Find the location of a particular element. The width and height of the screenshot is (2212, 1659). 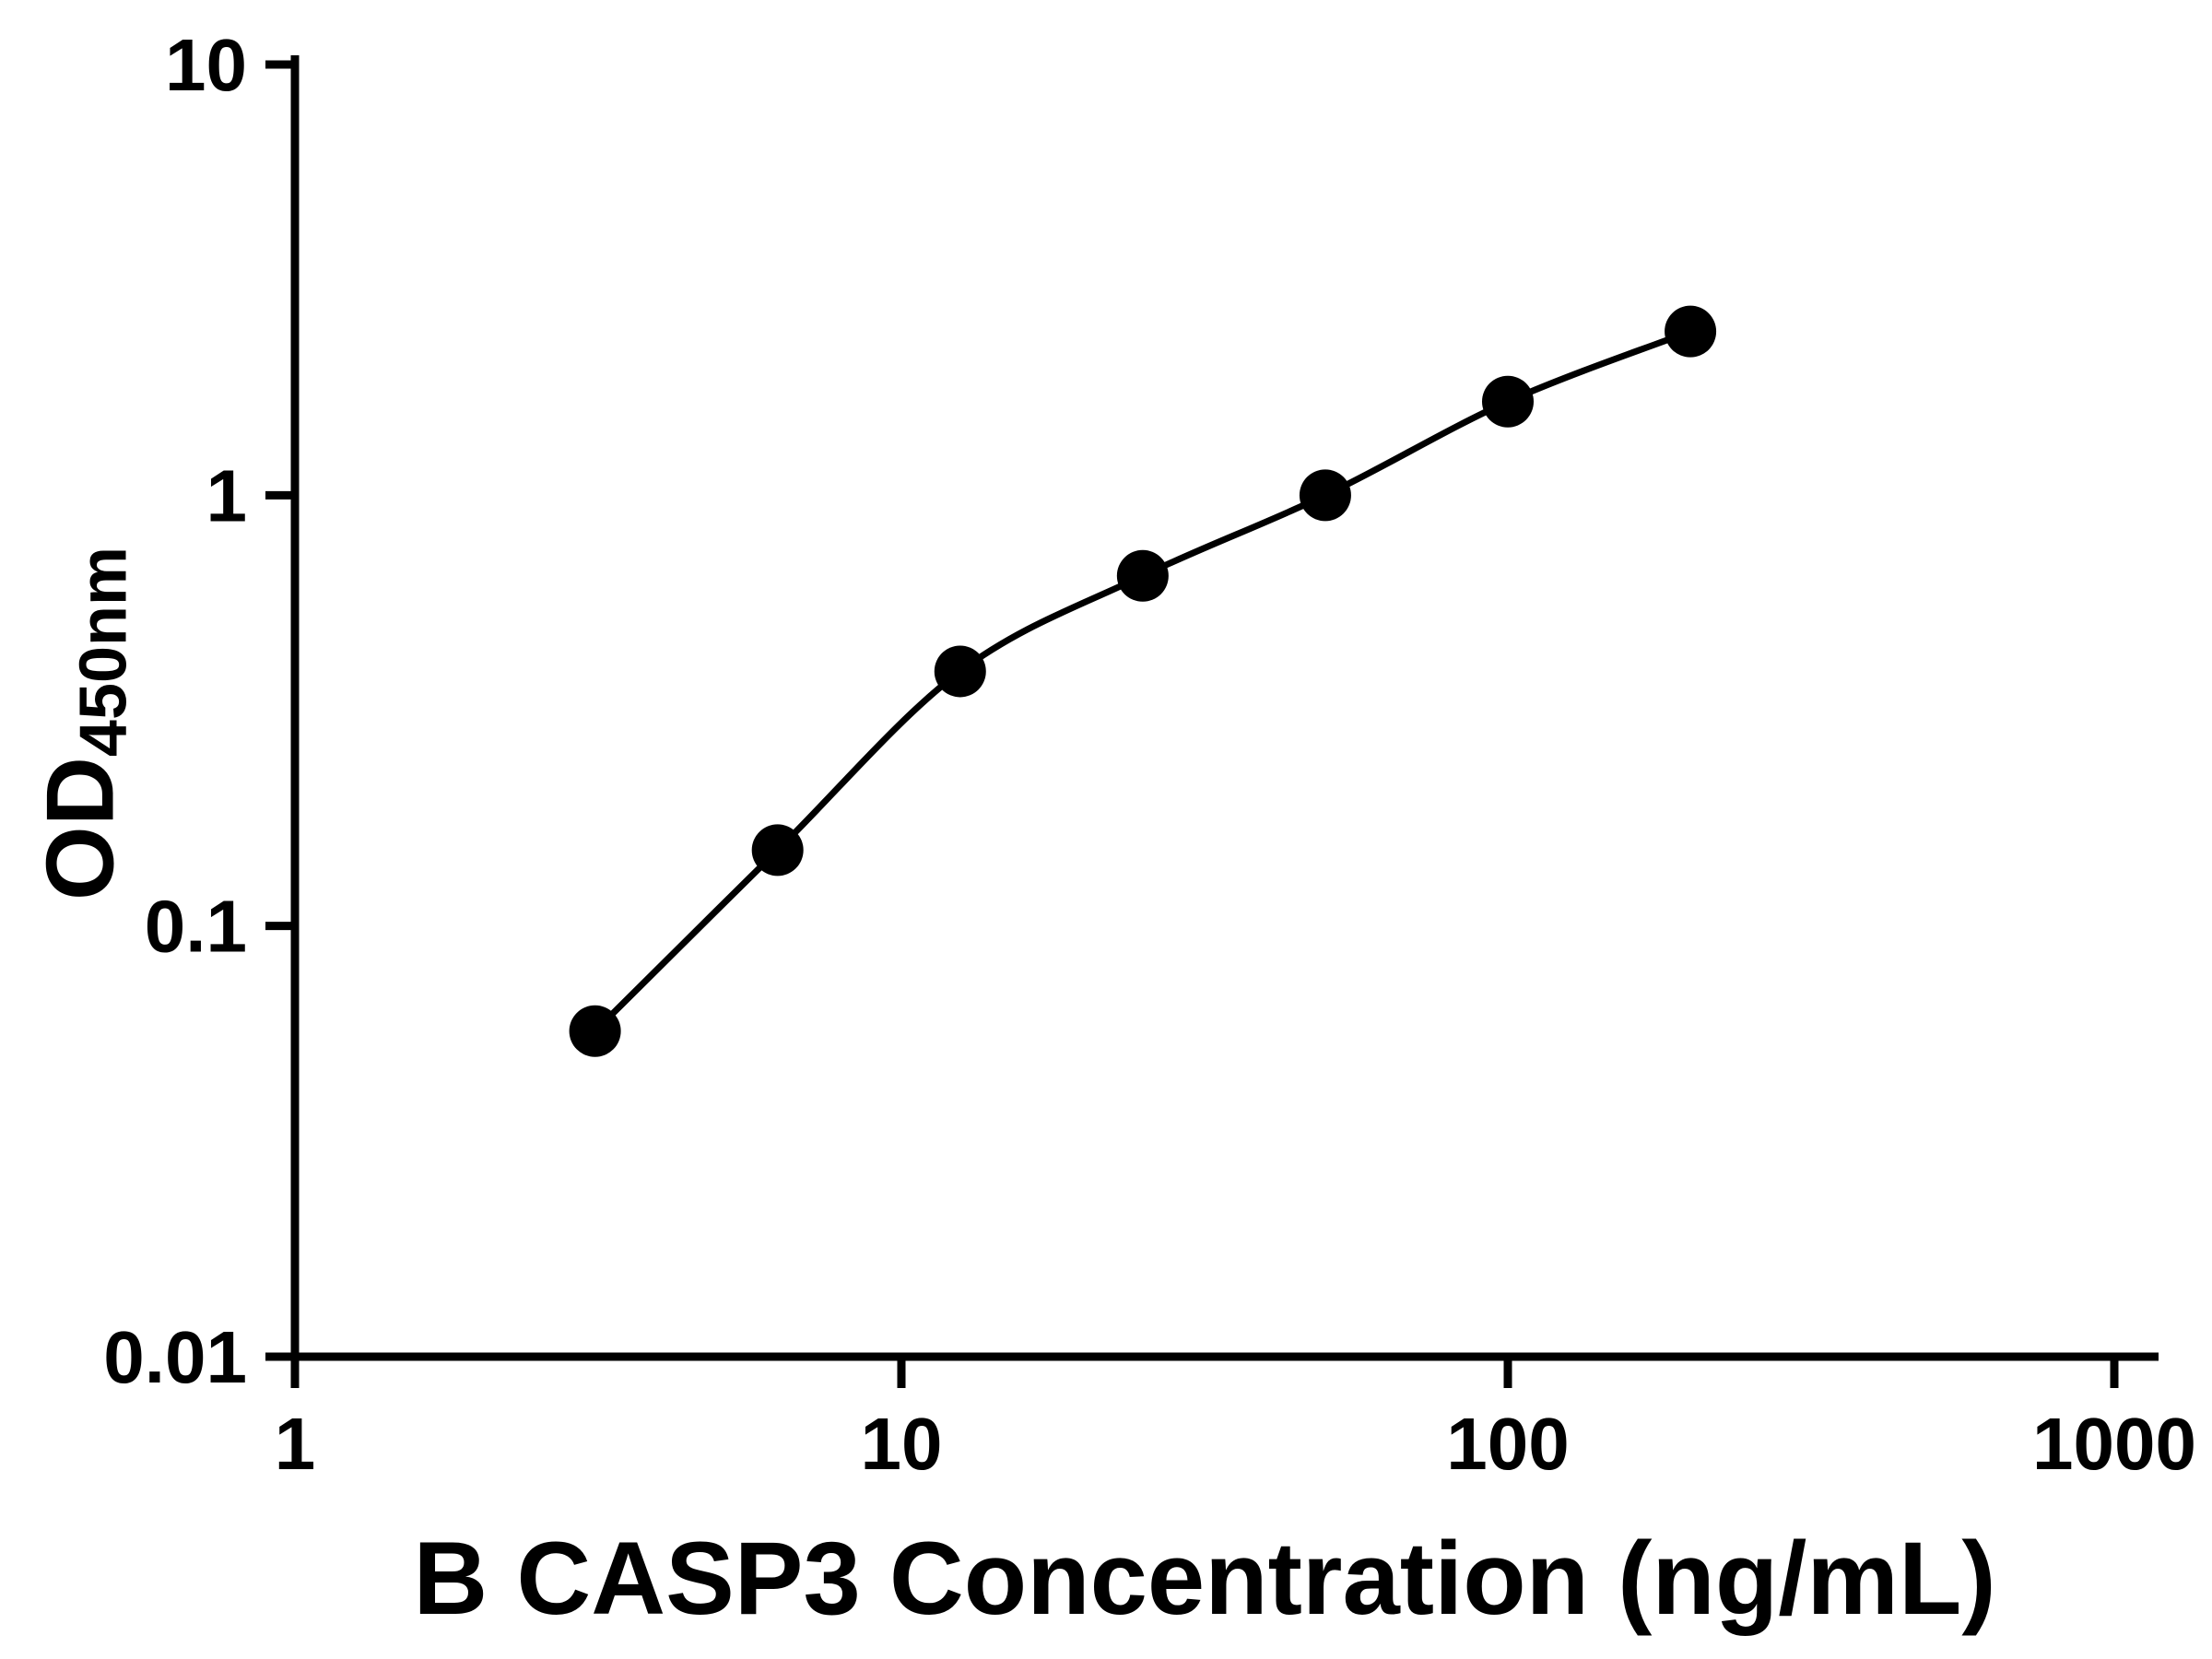

y-axis-title-subscript: 450nm is located at coordinates (103, 652).